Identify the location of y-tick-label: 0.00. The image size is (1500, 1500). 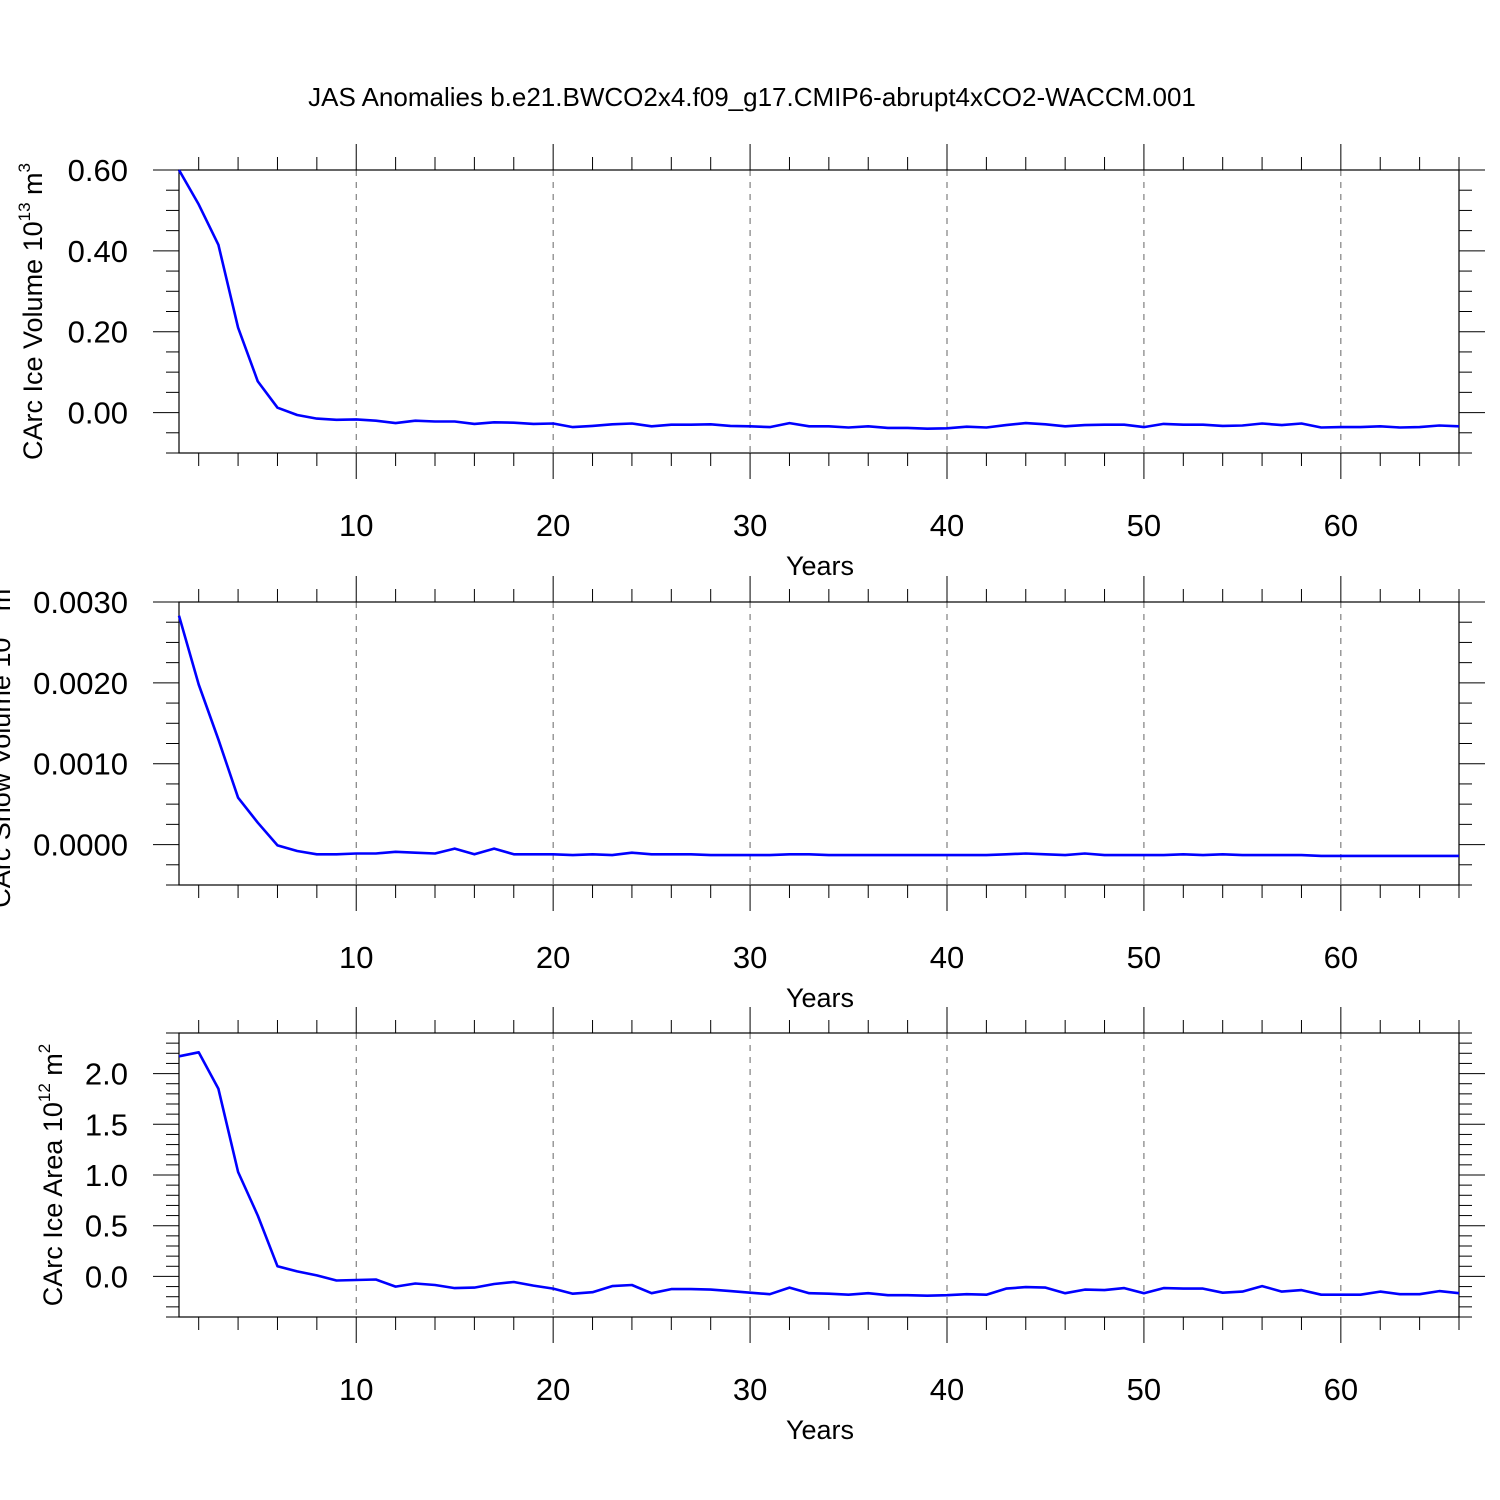
(98, 413).